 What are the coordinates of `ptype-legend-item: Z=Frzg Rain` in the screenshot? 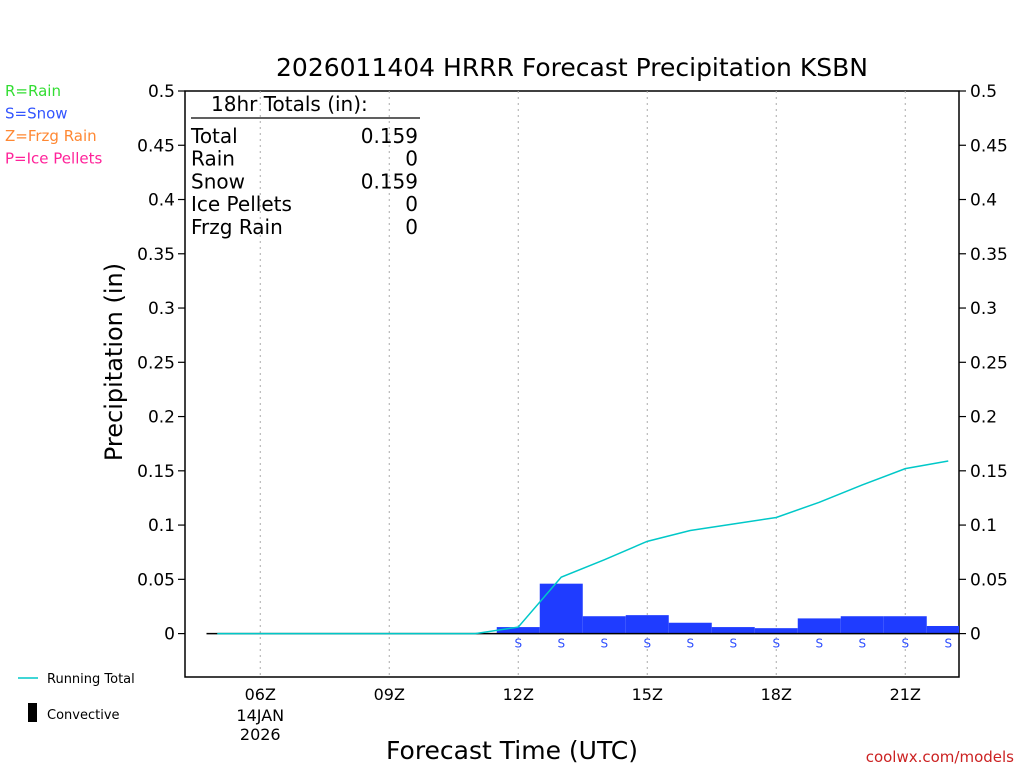 It's located at (51, 136).